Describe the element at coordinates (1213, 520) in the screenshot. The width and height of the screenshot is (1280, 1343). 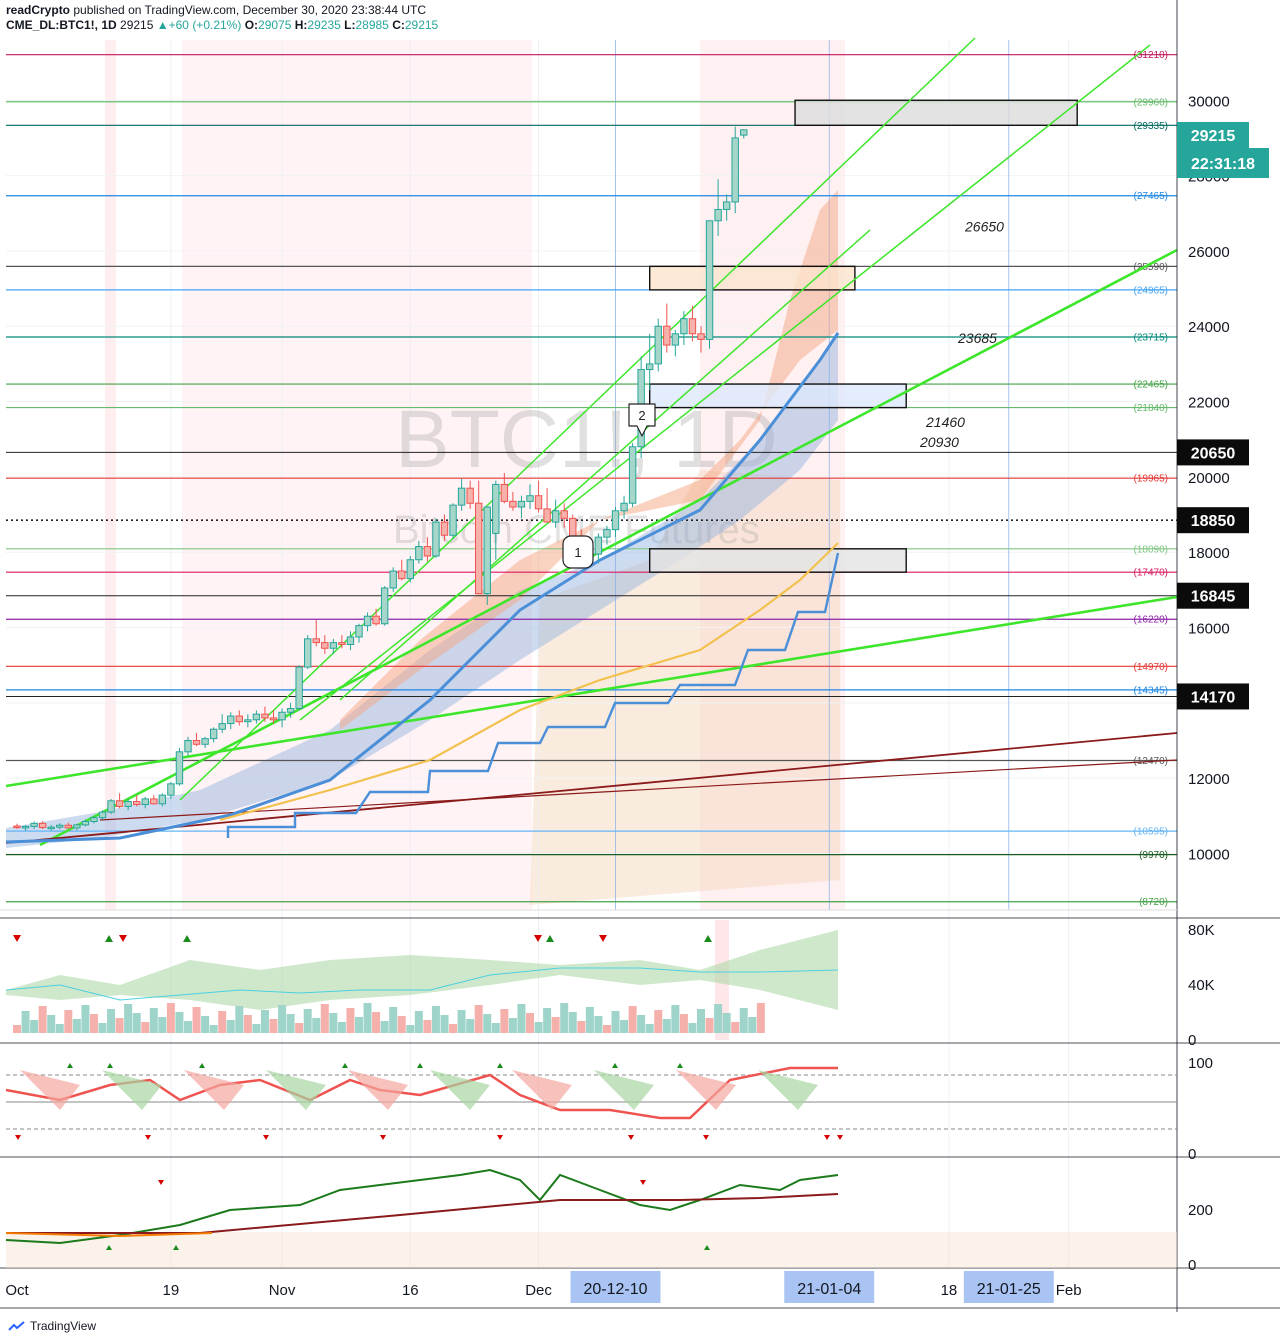
I see `key-level-tag-bg` at that location.